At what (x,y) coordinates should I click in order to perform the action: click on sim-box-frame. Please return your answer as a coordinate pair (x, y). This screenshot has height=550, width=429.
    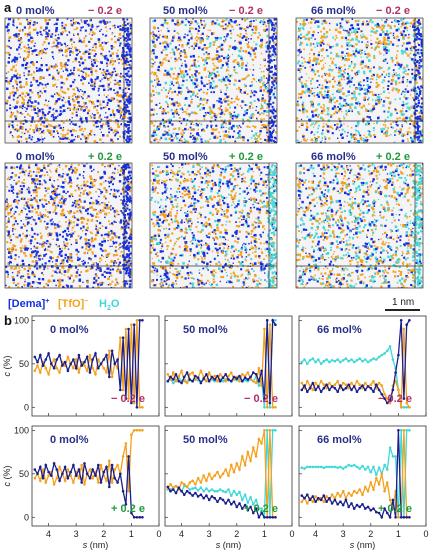
    Looking at the image, I should click on (359, 80).